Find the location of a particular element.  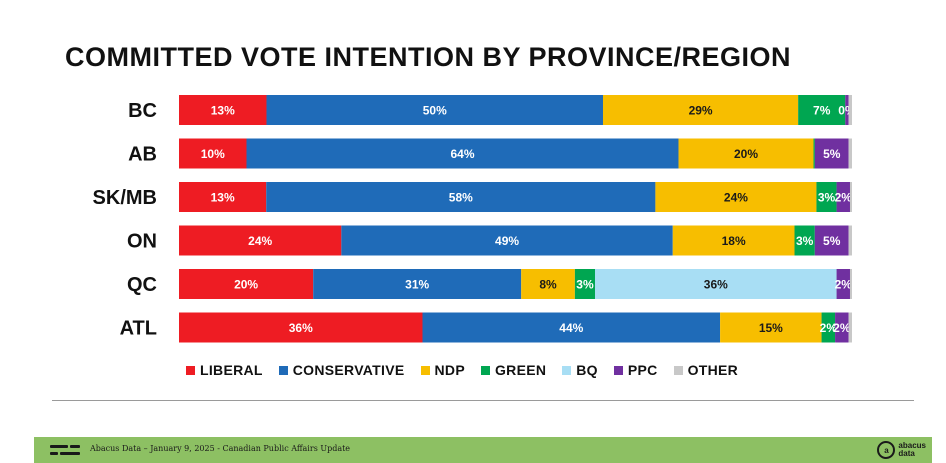

legend-label: OTHER is located at coordinates (713, 370).